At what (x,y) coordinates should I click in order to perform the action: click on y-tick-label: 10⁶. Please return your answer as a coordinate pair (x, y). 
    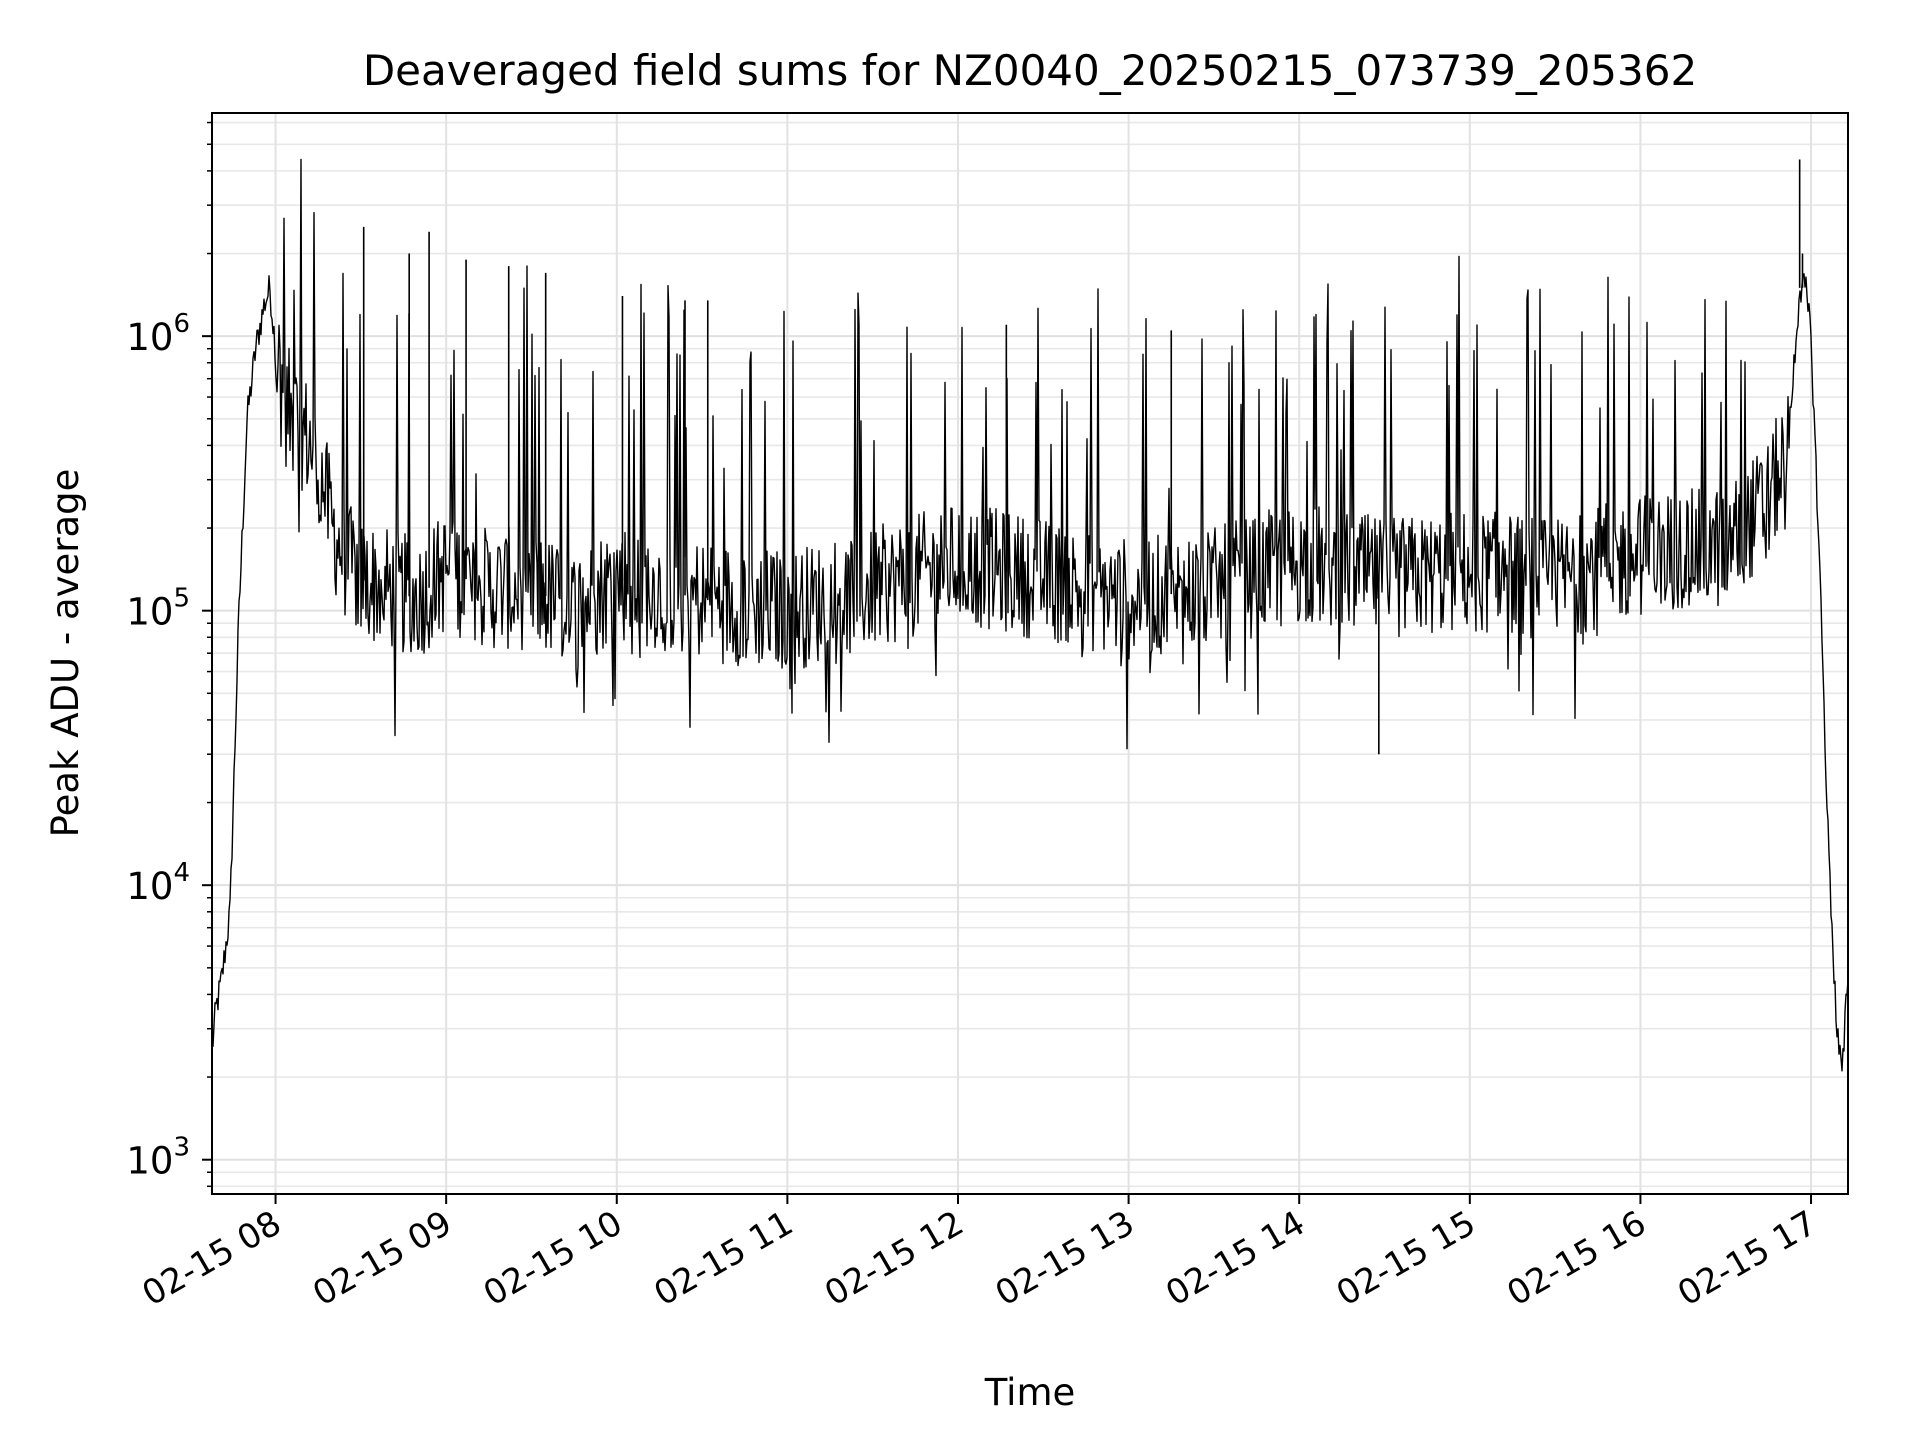
    Looking at the image, I should click on (158, 334).